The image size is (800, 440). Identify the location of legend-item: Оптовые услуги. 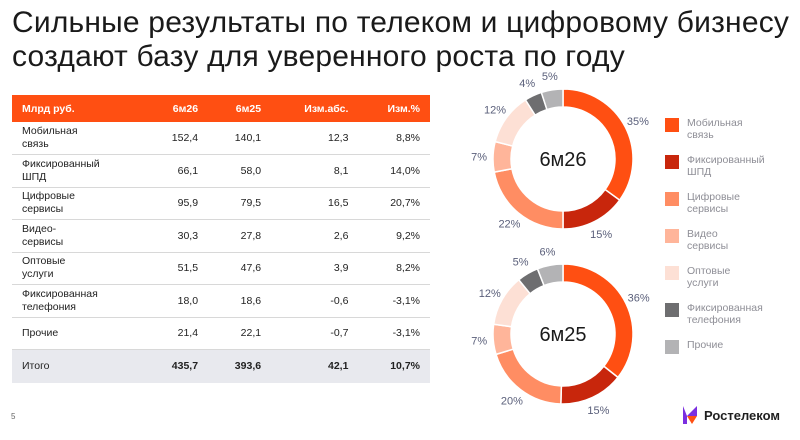
(730, 283).